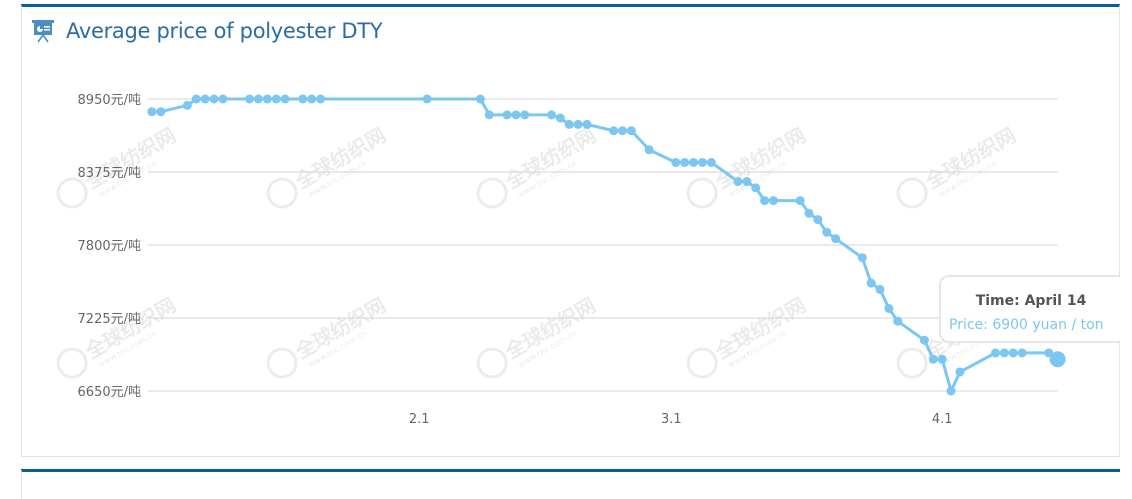  What do you see at coordinates (1031, 301) in the screenshot?
I see `tooltip-time: Time: April 14` at bounding box center [1031, 301].